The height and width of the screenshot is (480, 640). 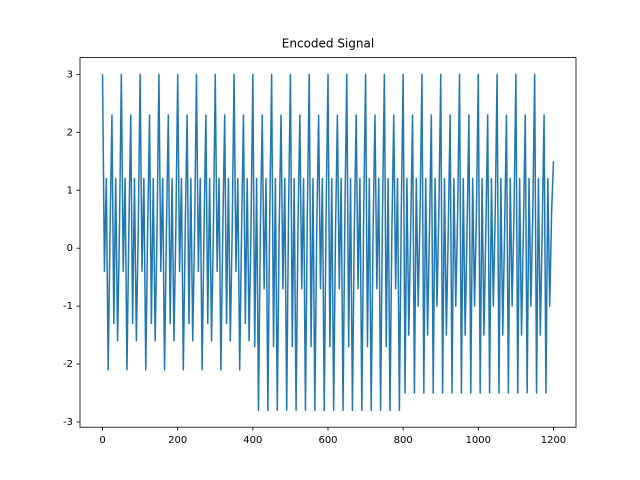 I want to click on y-tick-label: -1, so click(x=68, y=306).